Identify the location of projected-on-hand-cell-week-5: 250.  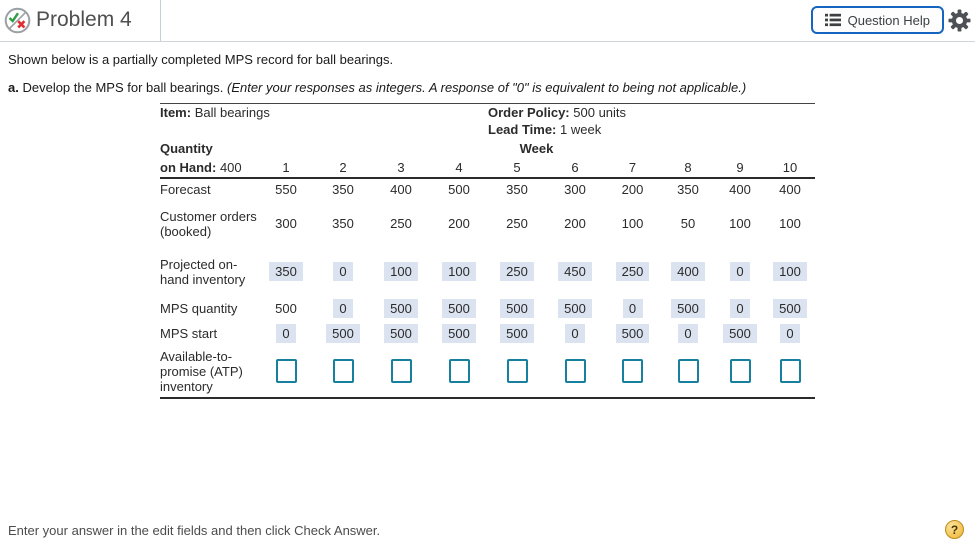
(517, 271).